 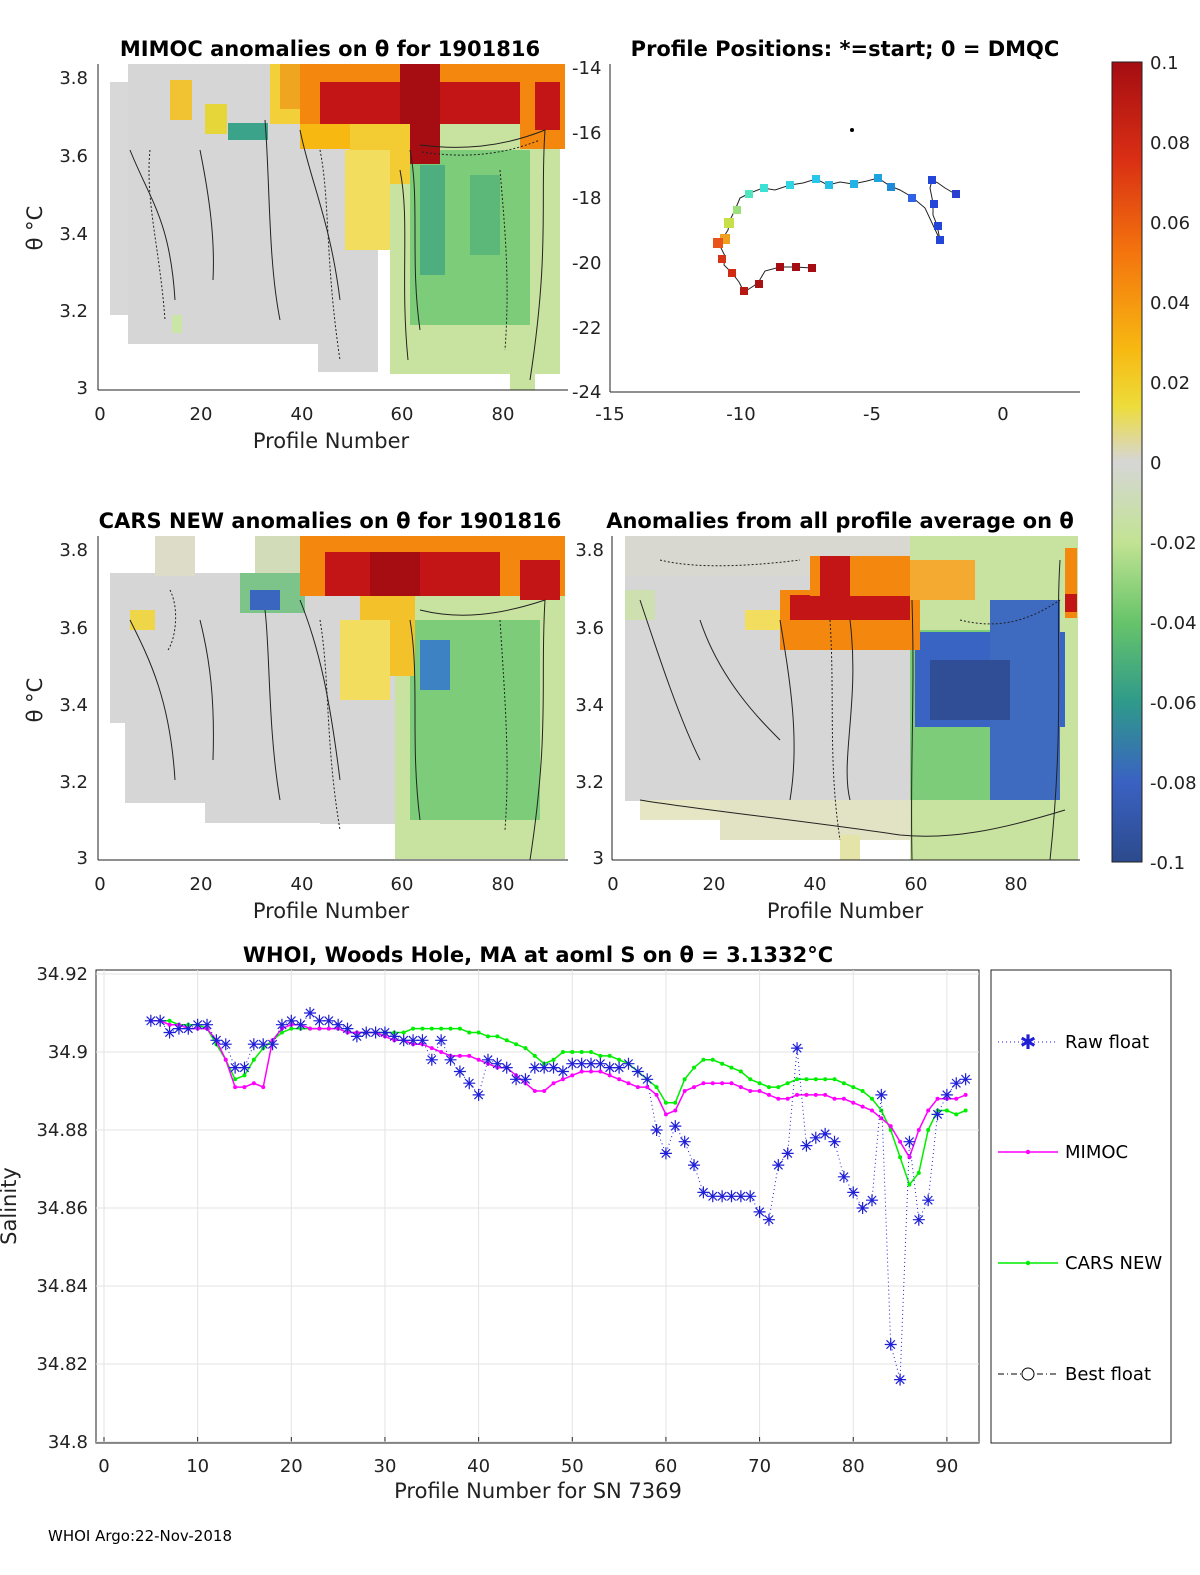 I want to click on svg-text: 3.6, so click(x=589, y=628).